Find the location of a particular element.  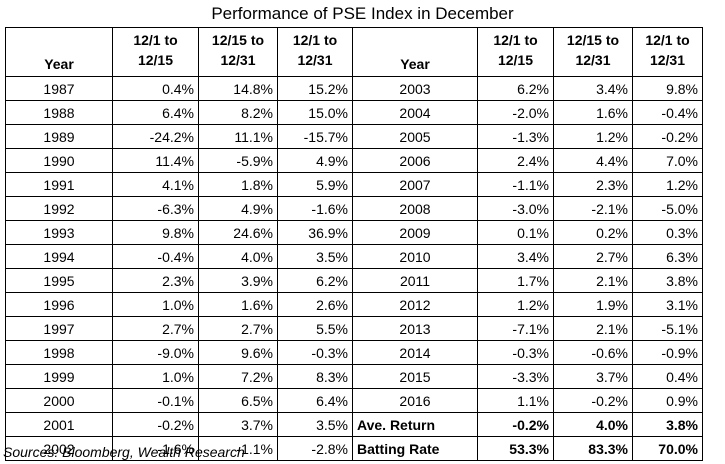

table-row: 1992 -6.3% 4.9% -1.6% 2008 -3.0% -2.1% -5.0% is located at coordinates (354, 208).